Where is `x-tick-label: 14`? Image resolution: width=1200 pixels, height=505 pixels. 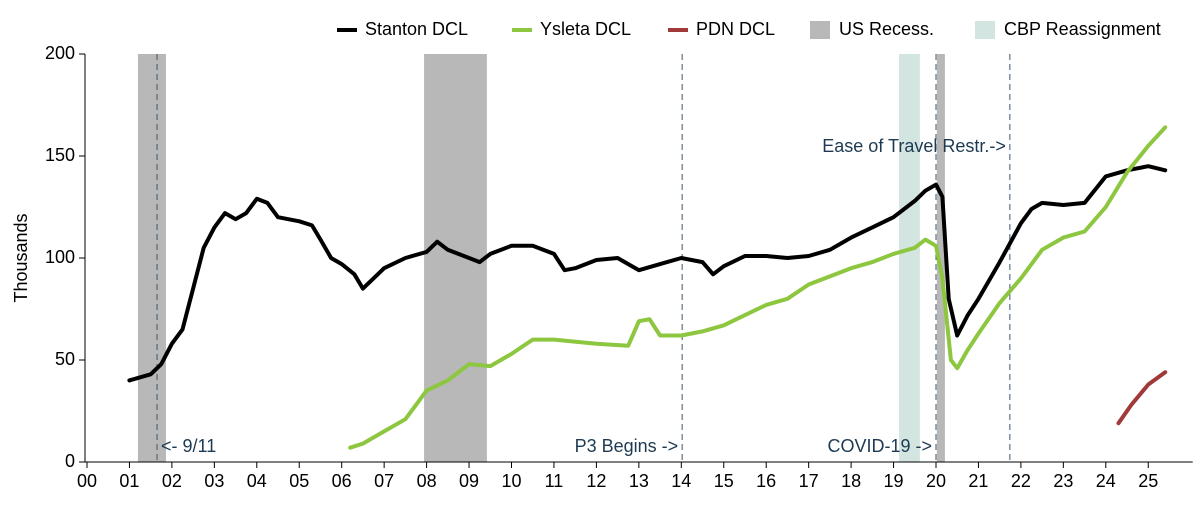
x-tick-label: 14 is located at coordinates (681, 481).